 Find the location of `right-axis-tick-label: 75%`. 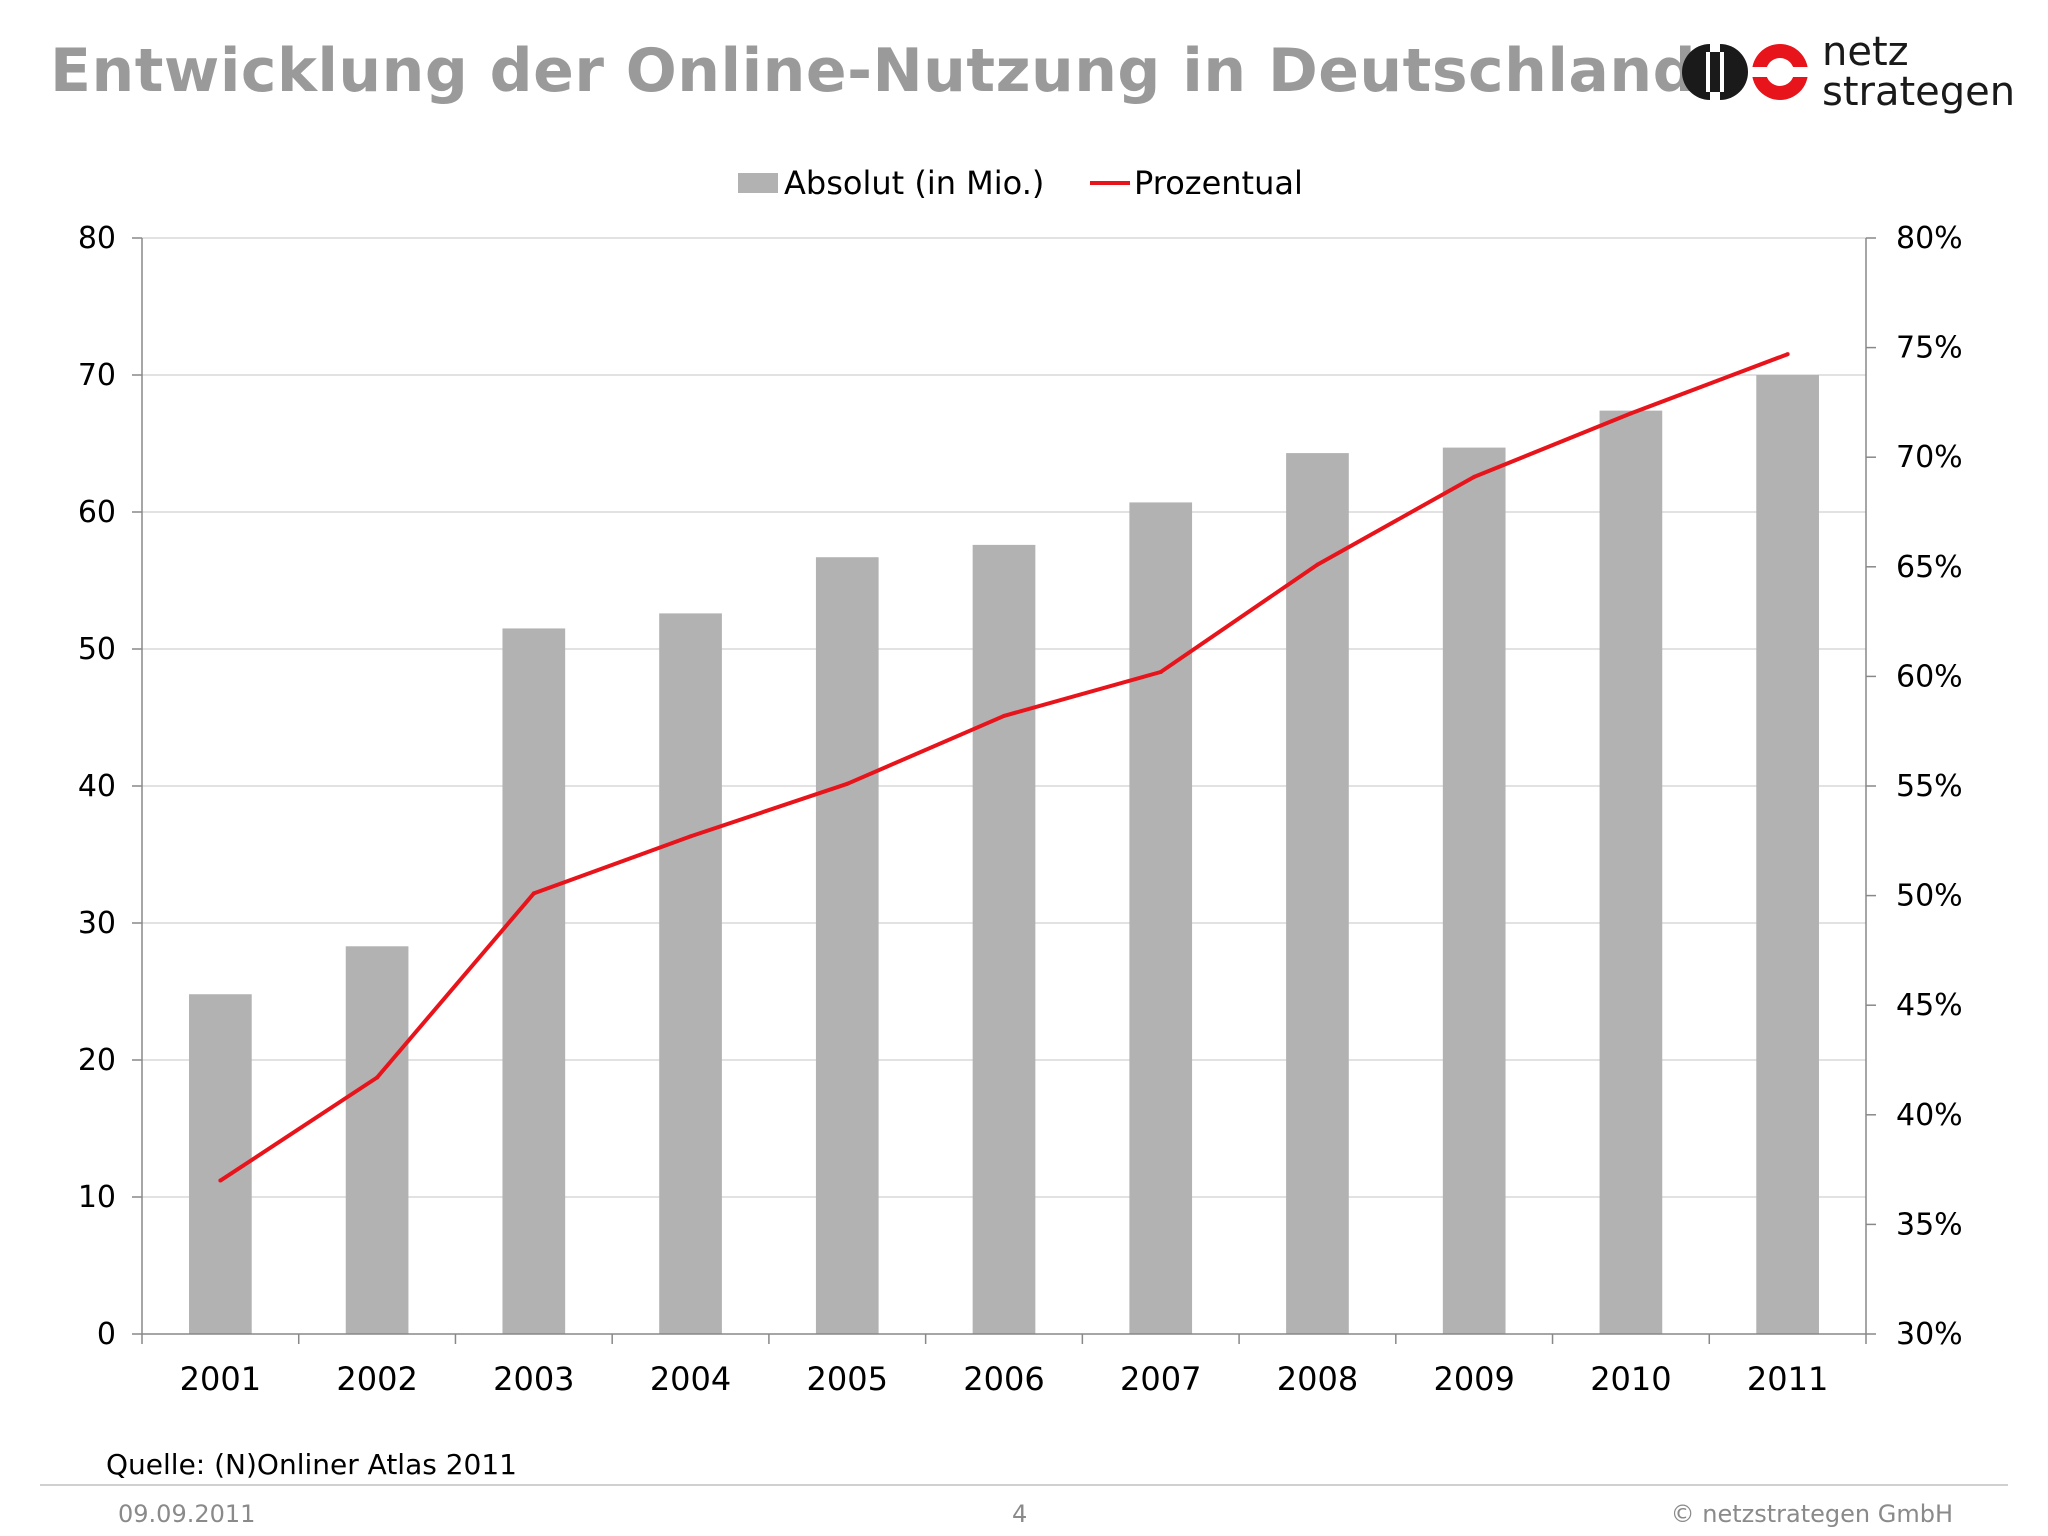

right-axis-tick-label: 75% is located at coordinates (1929, 348).